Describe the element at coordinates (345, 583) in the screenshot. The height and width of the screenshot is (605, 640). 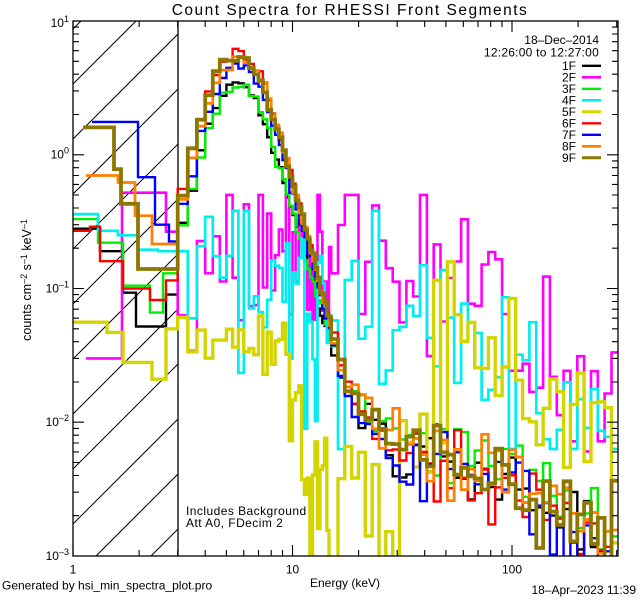
I see `svg-text: Energy (keV)` at that location.